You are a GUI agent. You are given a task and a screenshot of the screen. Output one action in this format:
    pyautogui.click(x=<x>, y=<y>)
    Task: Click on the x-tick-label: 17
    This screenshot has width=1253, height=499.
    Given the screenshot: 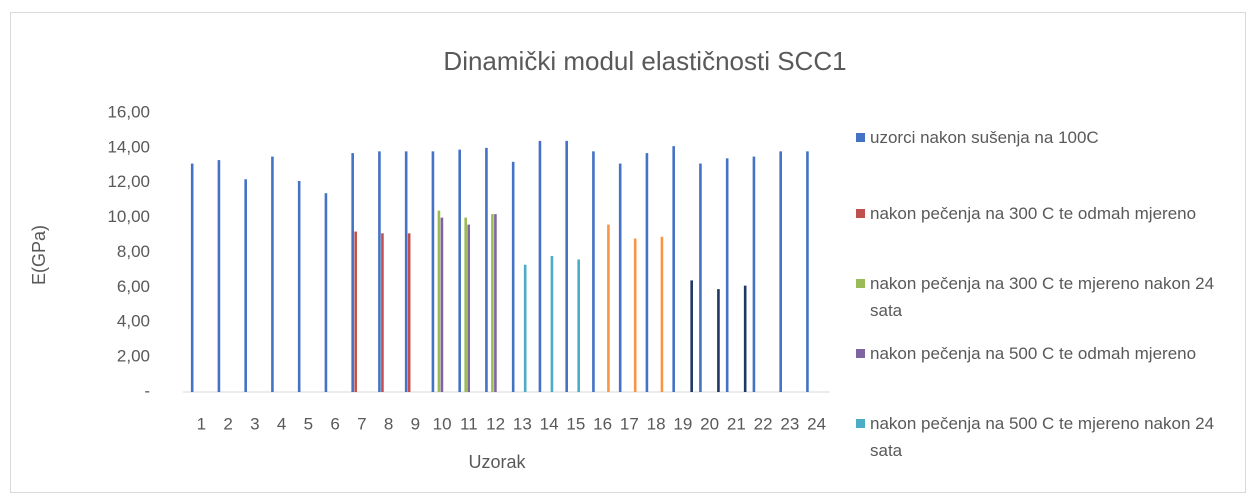 What is the action you would take?
    pyautogui.click(x=629, y=423)
    